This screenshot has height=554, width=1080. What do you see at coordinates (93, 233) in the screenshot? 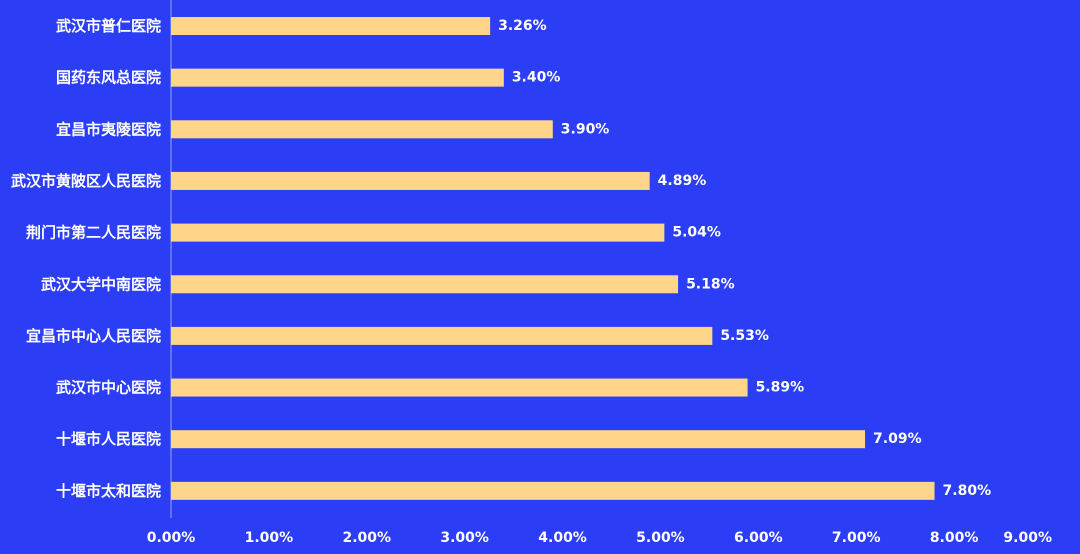
I see `category-label: 荆门市第二人民医院` at bounding box center [93, 233].